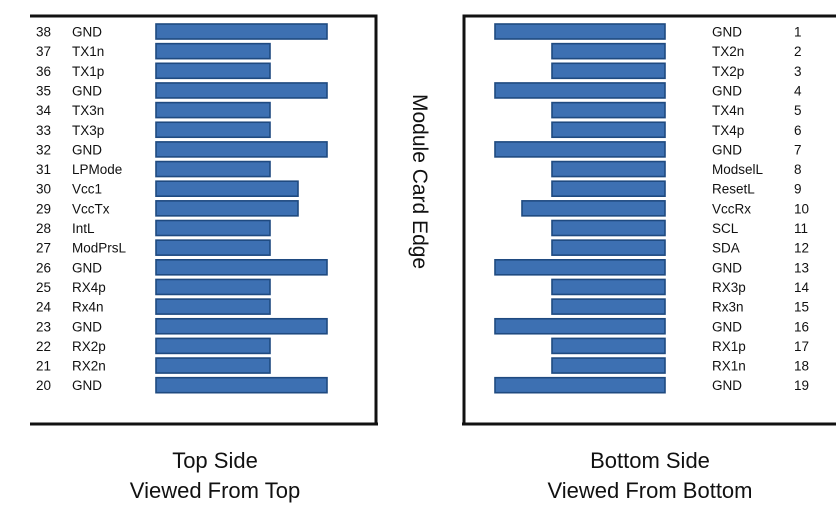 The image size is (840, 527). Describe the element at coordinates (87, 189) in the screenshot. I see `top-pin-30-name: Vcc1` at that location.